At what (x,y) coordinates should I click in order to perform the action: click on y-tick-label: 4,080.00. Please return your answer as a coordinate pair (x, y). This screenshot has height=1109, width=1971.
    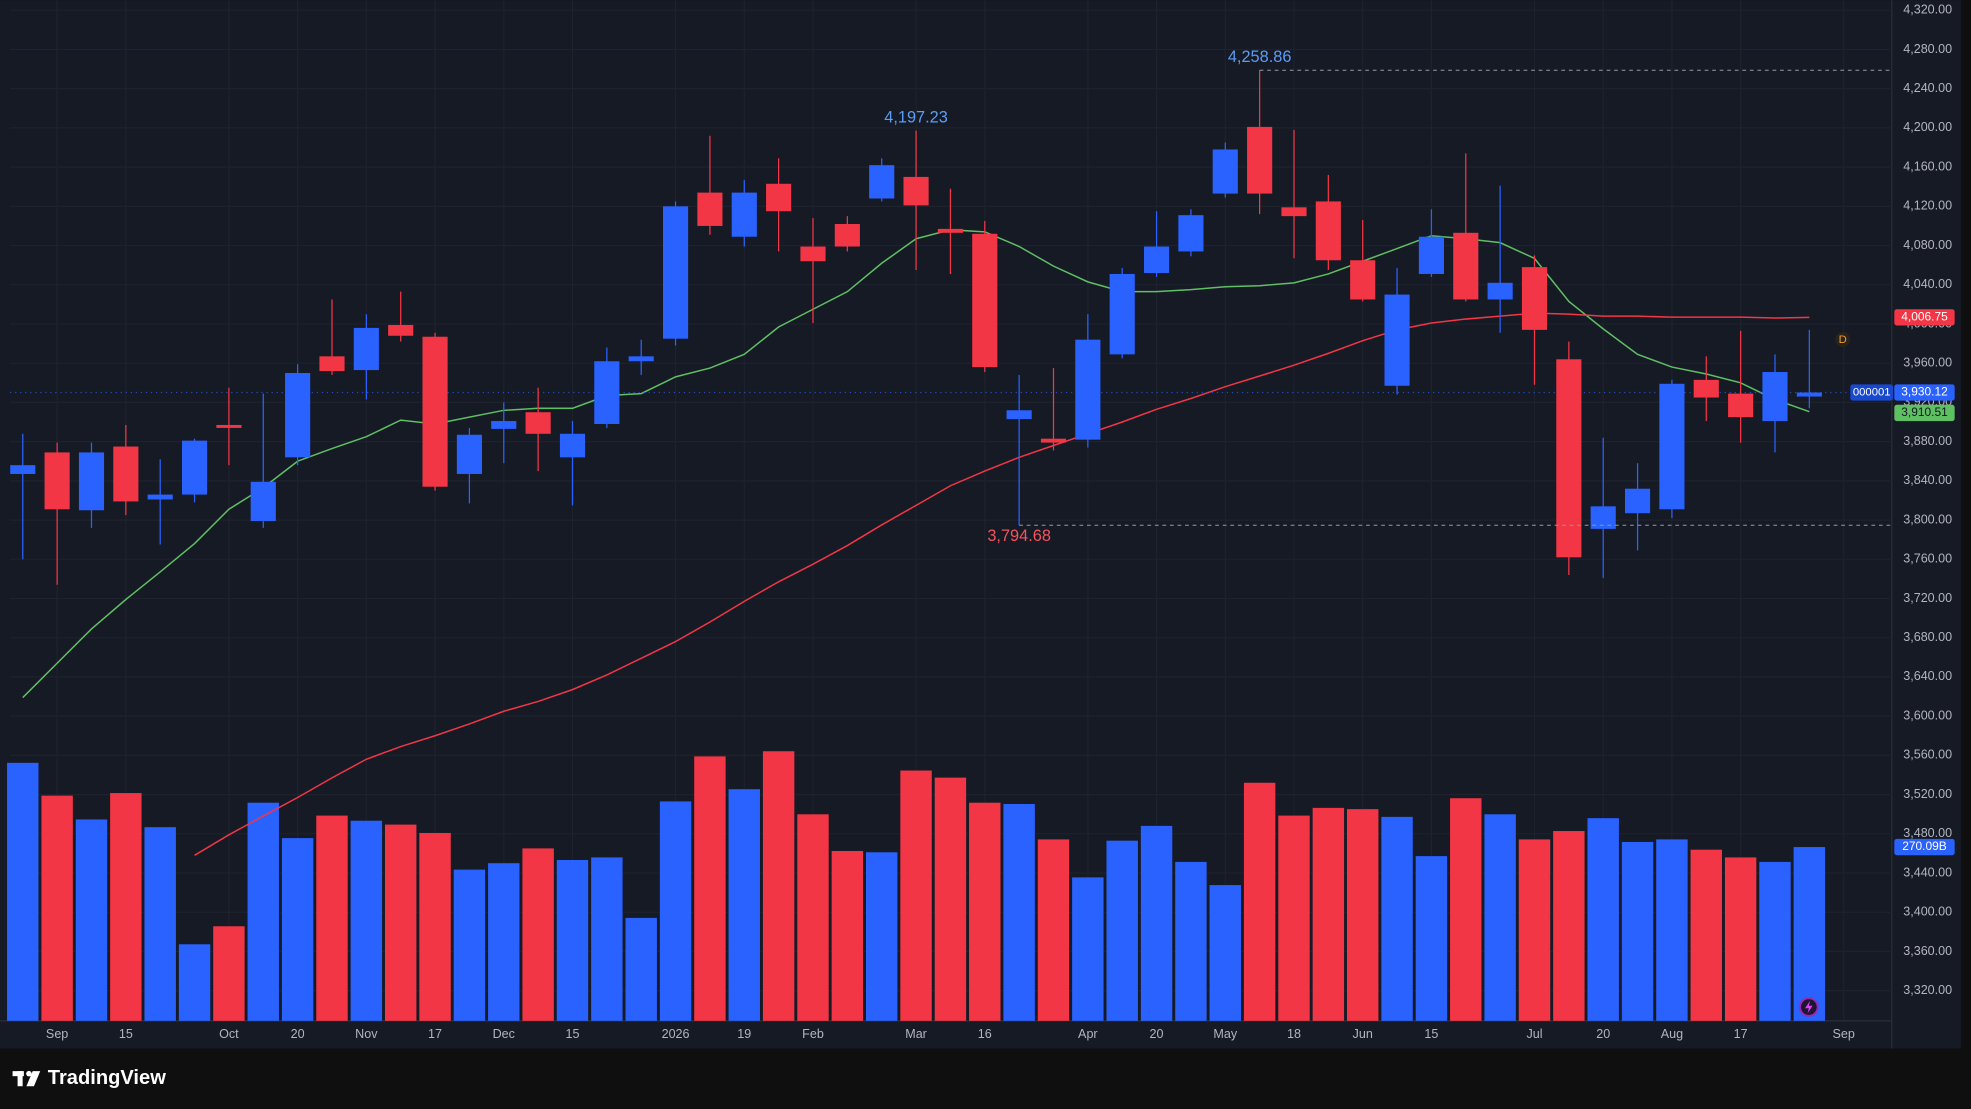
    Looking at the image, I should click on (1927, 245).